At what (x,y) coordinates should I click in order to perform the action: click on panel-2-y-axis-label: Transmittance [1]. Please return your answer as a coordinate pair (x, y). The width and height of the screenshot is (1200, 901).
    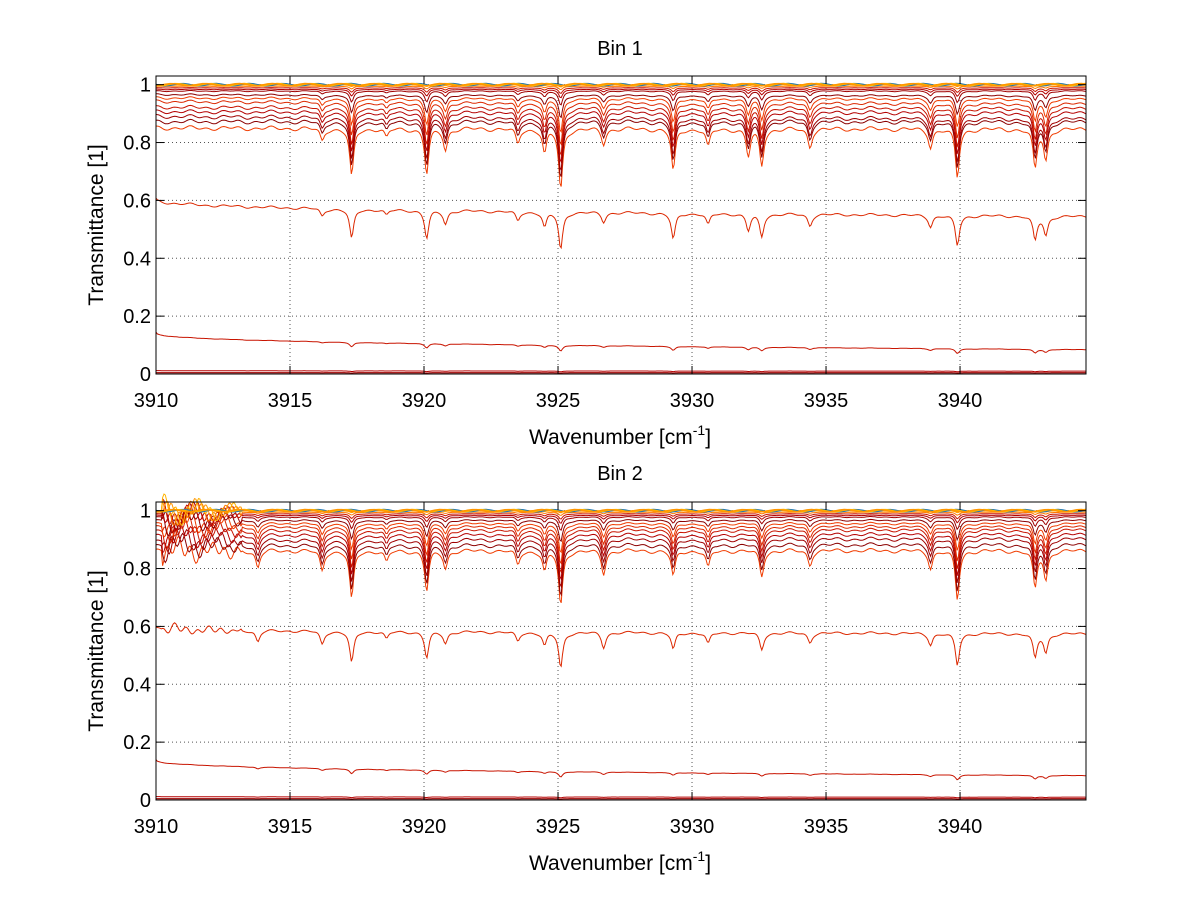
    Looking at the image, I should click on (96, 650).